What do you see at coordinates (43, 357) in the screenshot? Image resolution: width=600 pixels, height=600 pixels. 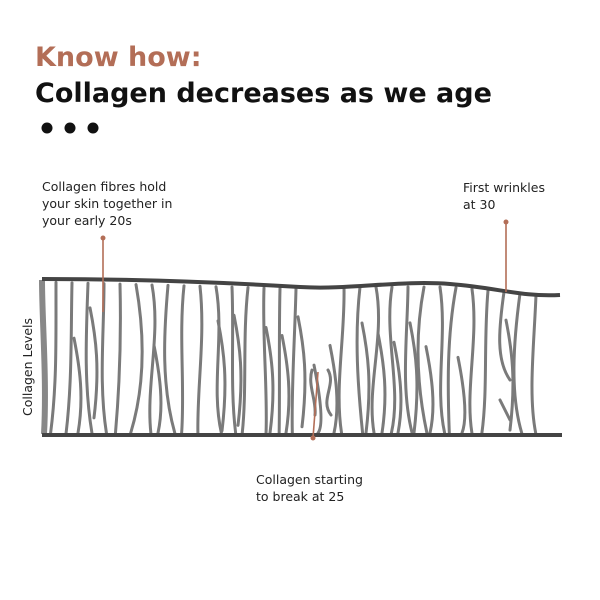 I see `skin-edge` at bounding box center [43, 357].